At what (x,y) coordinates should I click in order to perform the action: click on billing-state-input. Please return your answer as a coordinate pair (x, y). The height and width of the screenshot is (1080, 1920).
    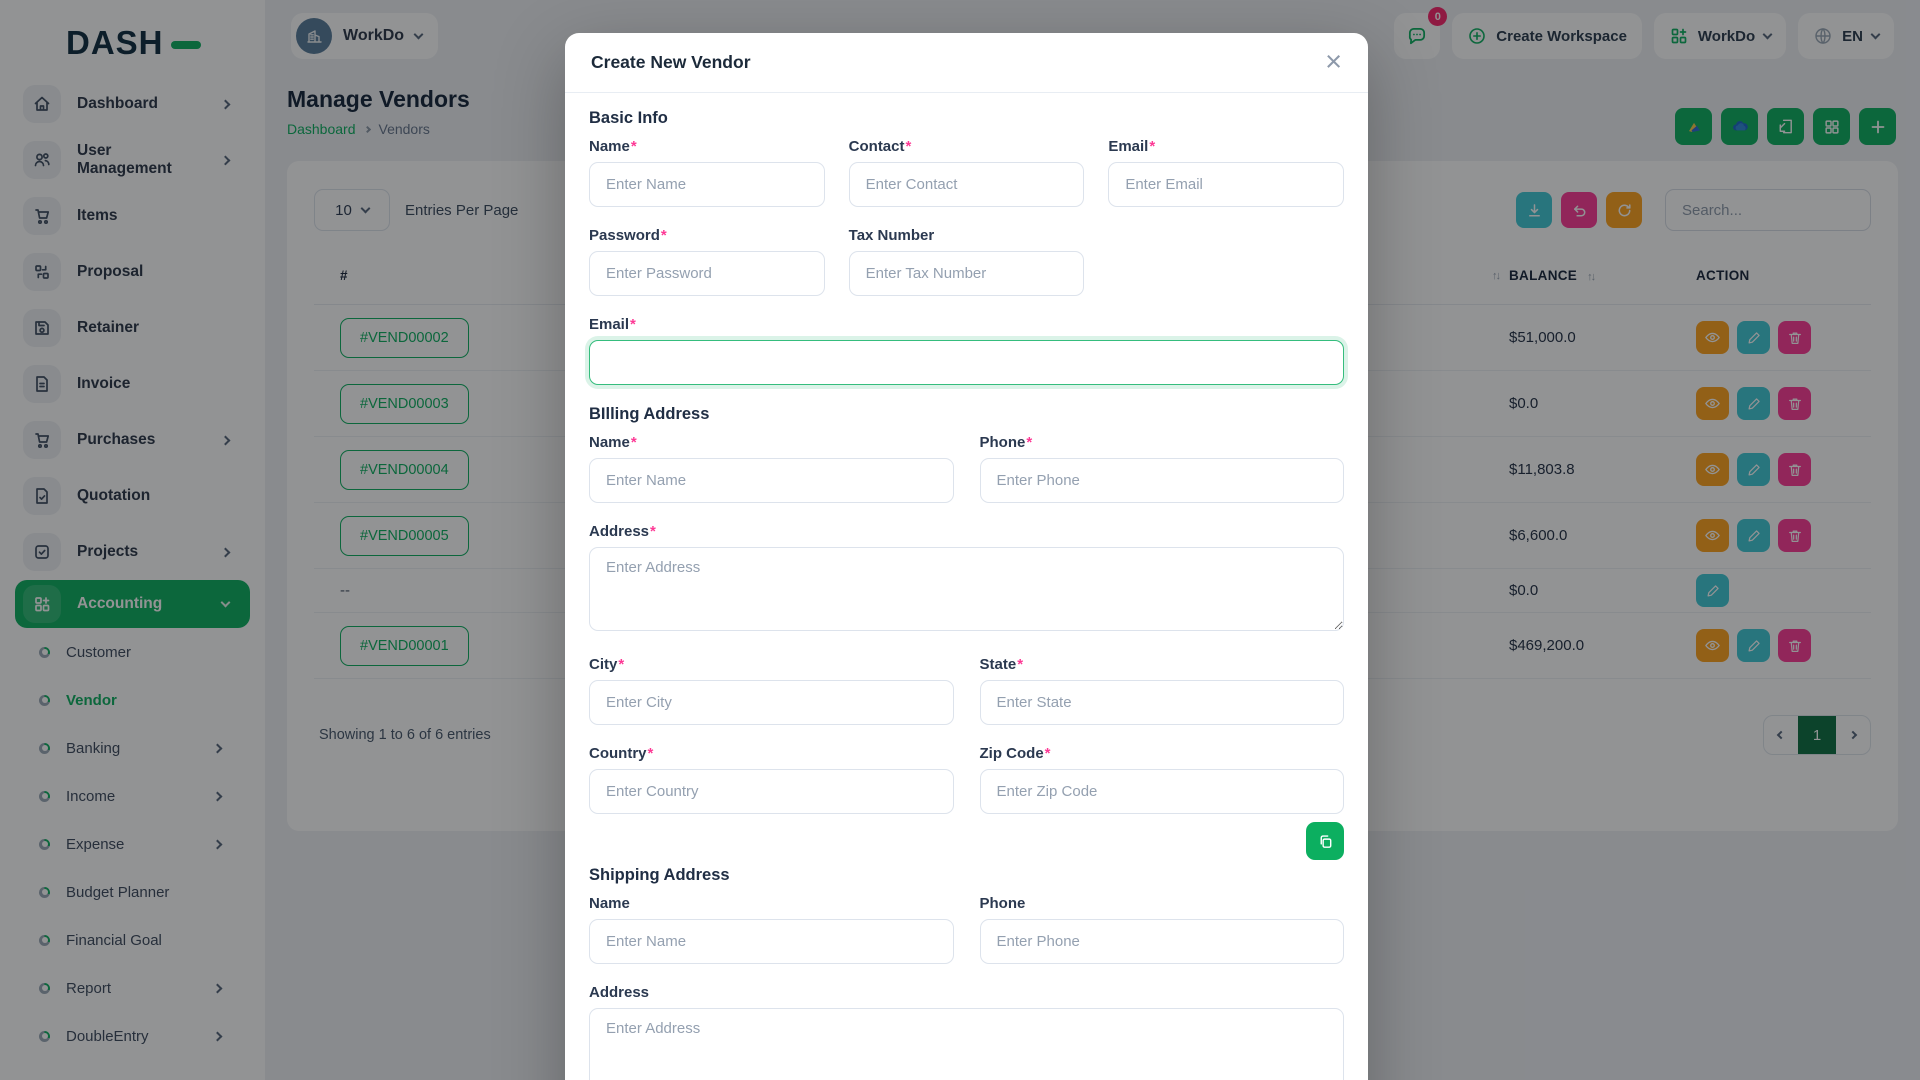
    Looking at the image, I should click on (1161, 702).